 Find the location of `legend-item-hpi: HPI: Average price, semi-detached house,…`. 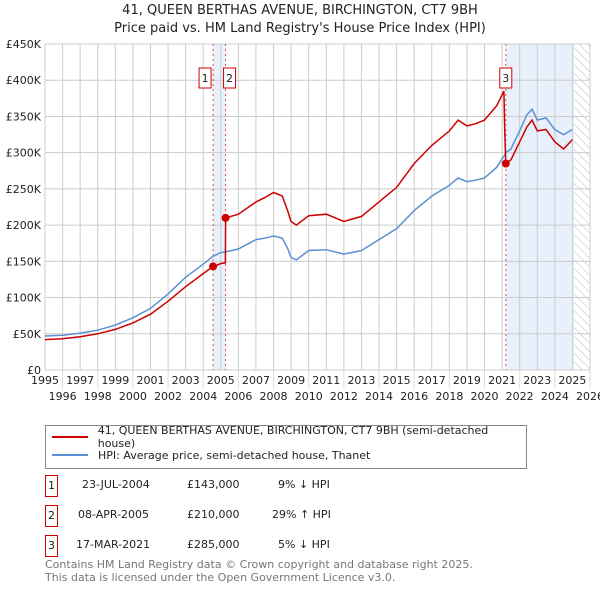

legend-item-hpi: HPI: Average price, semi-detached house,… is located at coordinates (211, 455).